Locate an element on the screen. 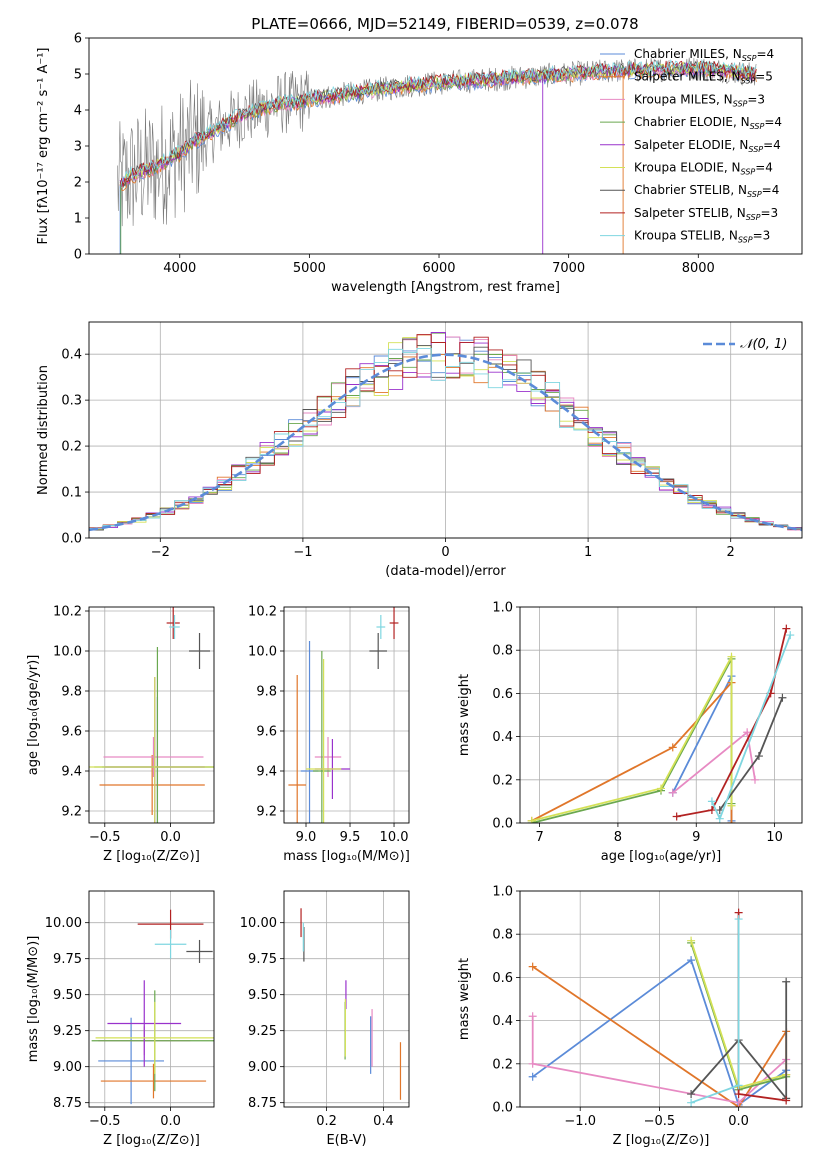 The height and width of the screenshot is (1170, 819). x-tick-label: 2 is located at coordinates (731, 552).